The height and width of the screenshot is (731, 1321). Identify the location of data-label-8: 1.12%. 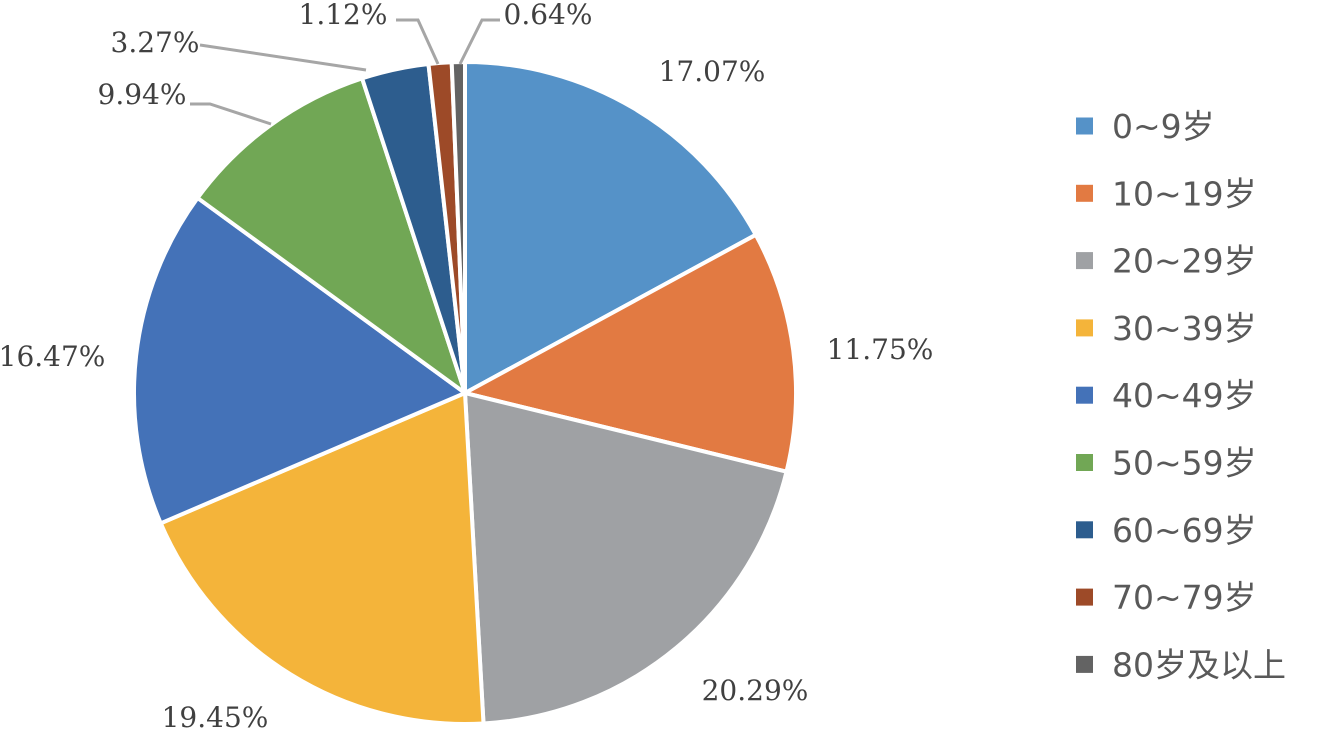
(343, 15).